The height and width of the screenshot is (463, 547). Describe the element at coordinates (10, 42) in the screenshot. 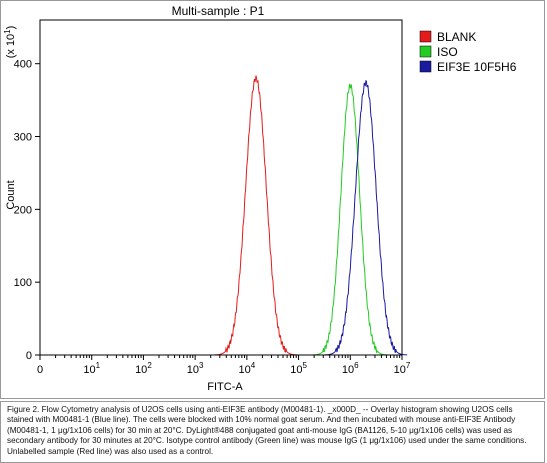

I see `y-multiplier-label: (x 101)` at that location.